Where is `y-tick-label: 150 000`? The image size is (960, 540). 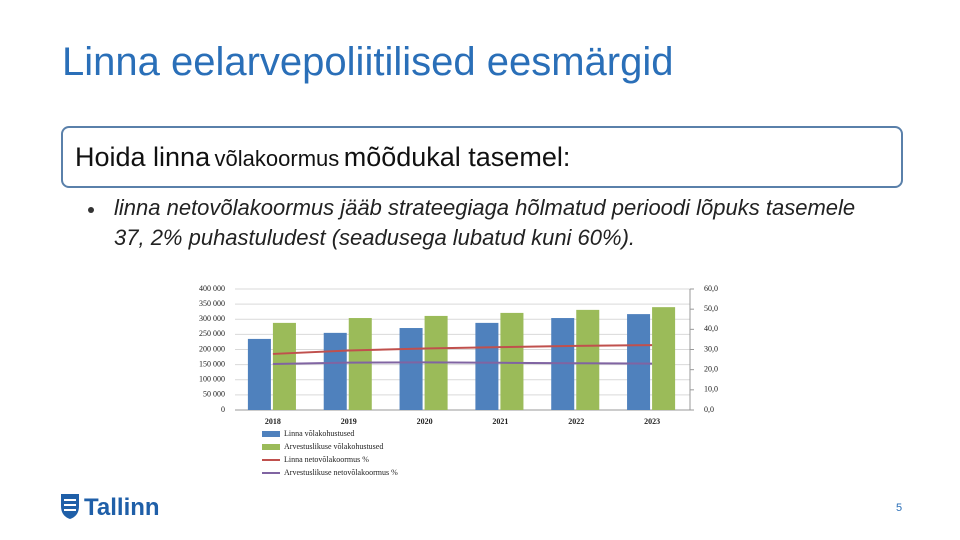
y-tick-label: 150 000 is located at coordinates (212, 363).